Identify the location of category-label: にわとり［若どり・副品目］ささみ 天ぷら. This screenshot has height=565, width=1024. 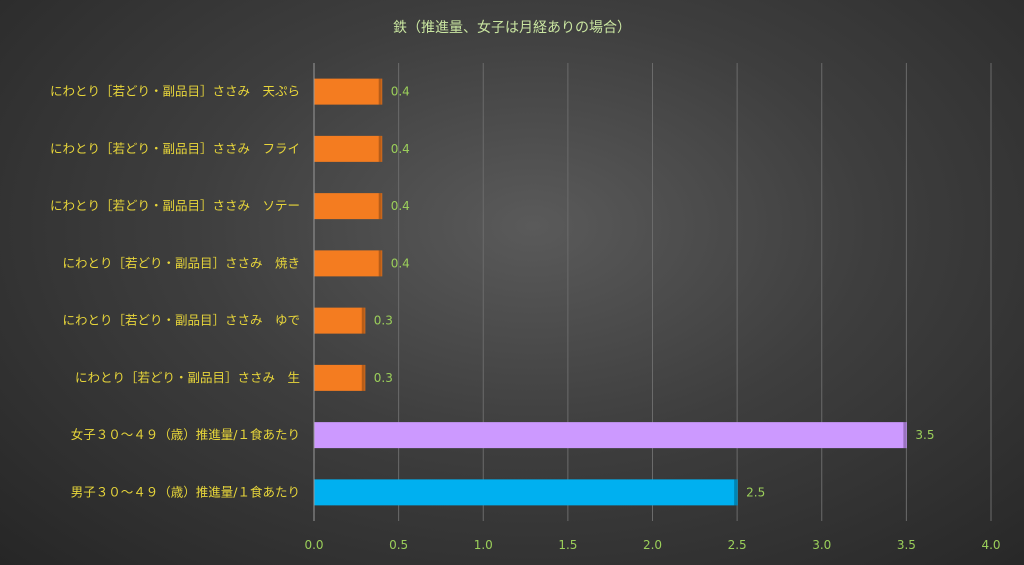
(175, 91).